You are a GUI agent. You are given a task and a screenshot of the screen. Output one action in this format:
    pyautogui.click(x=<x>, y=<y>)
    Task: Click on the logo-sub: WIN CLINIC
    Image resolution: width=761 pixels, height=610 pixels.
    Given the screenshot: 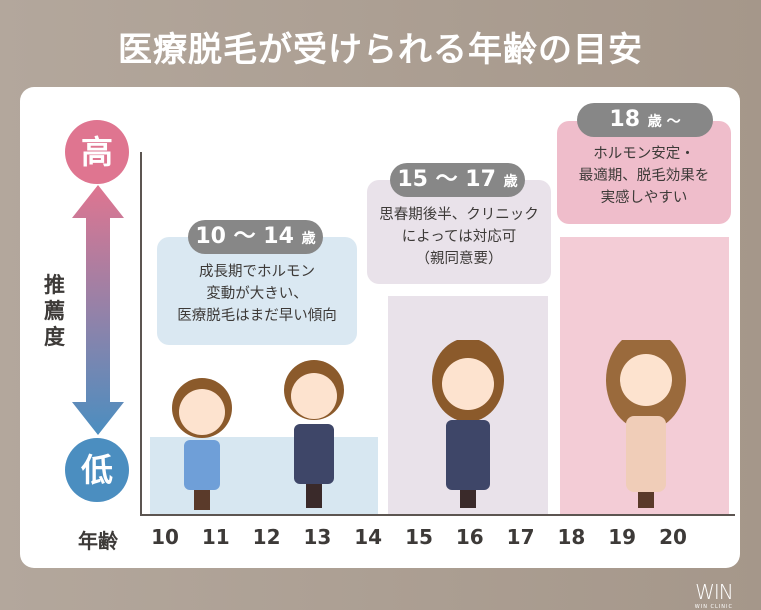 What is the action you would take?
    pyautogui.click(x=713, y=607)
    